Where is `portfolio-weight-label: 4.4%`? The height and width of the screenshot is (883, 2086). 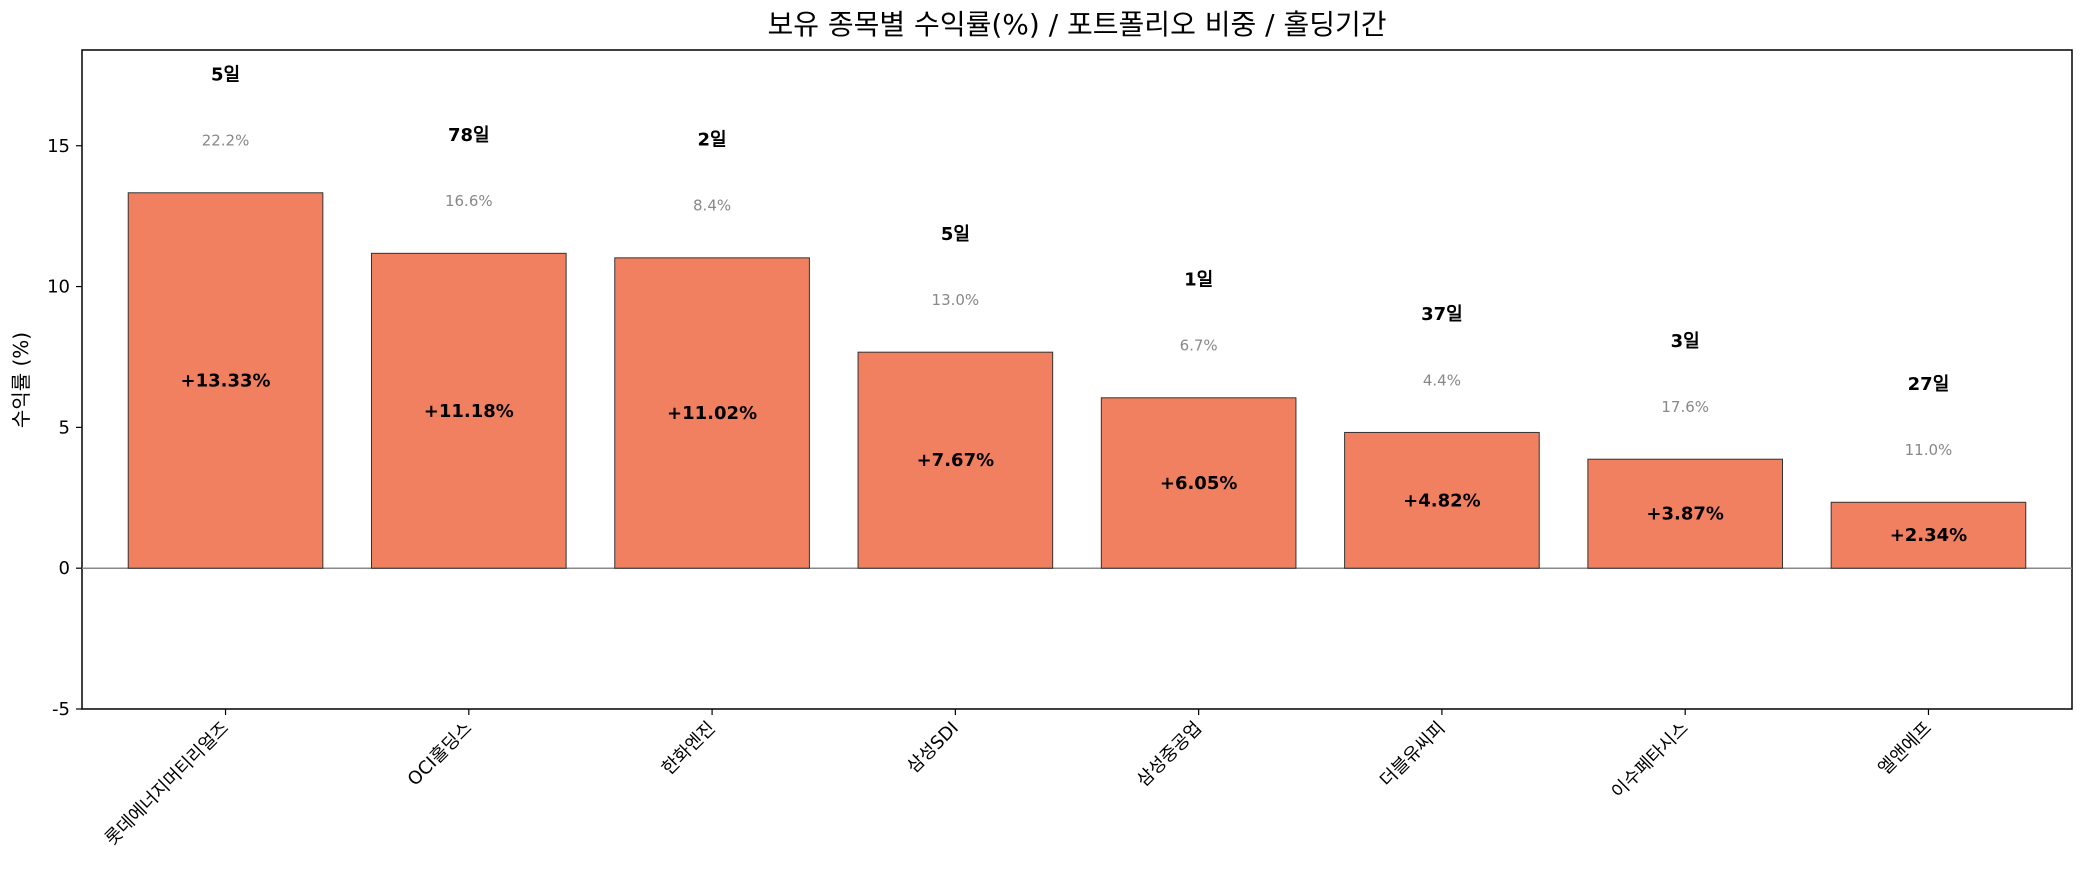
portfolio-weight-label: 4.4% is located at coordinates (1442, 380).